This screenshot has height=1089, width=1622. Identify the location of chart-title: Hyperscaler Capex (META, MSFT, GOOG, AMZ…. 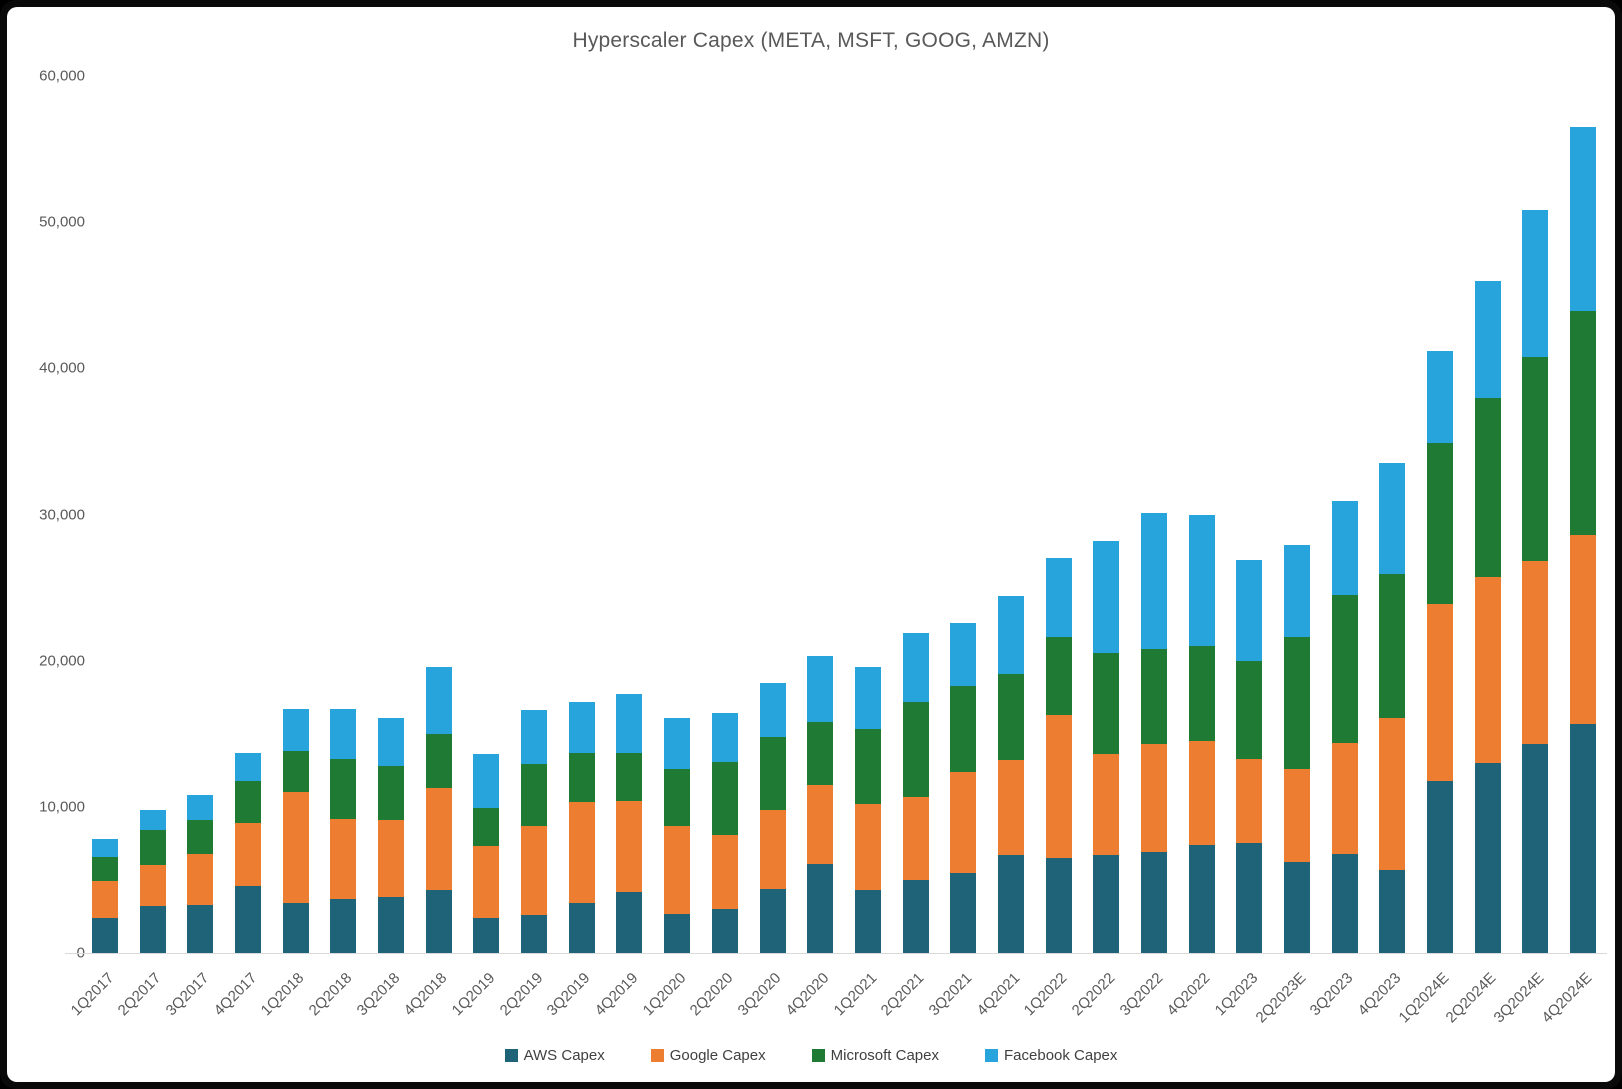
(811, 40).